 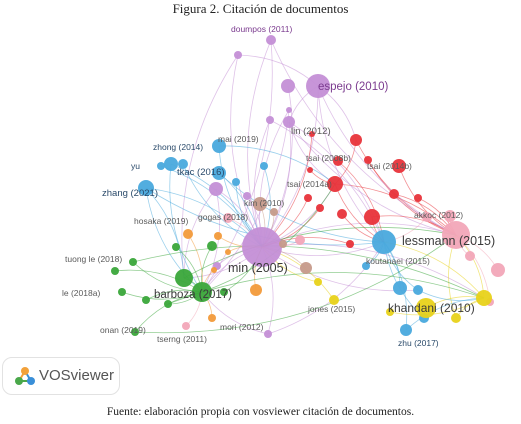 I want to click on node-label: zhang (2021), so click(x=130, y=193).